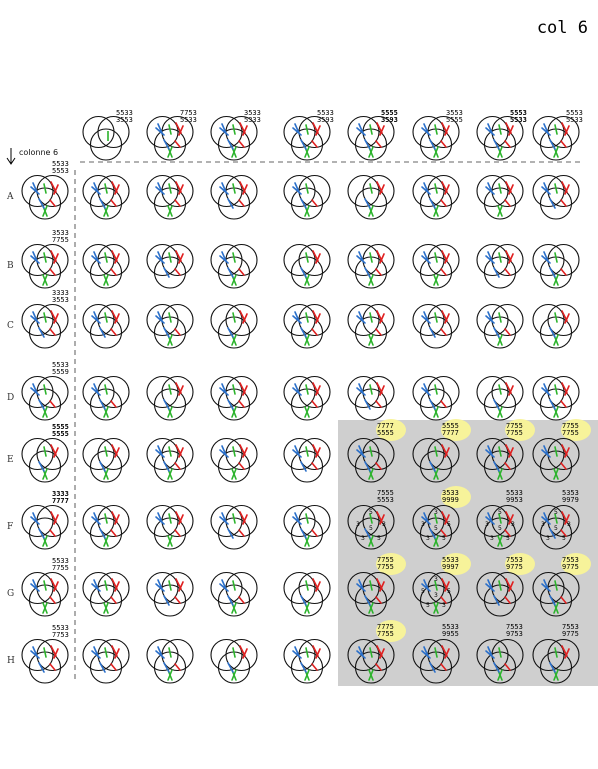 The width and height of the screenshot is (598, 769). What do you see at coordinates (450, 634) in the screenshot?
I see `code-line: 9955` at bounding box center [450, 634].